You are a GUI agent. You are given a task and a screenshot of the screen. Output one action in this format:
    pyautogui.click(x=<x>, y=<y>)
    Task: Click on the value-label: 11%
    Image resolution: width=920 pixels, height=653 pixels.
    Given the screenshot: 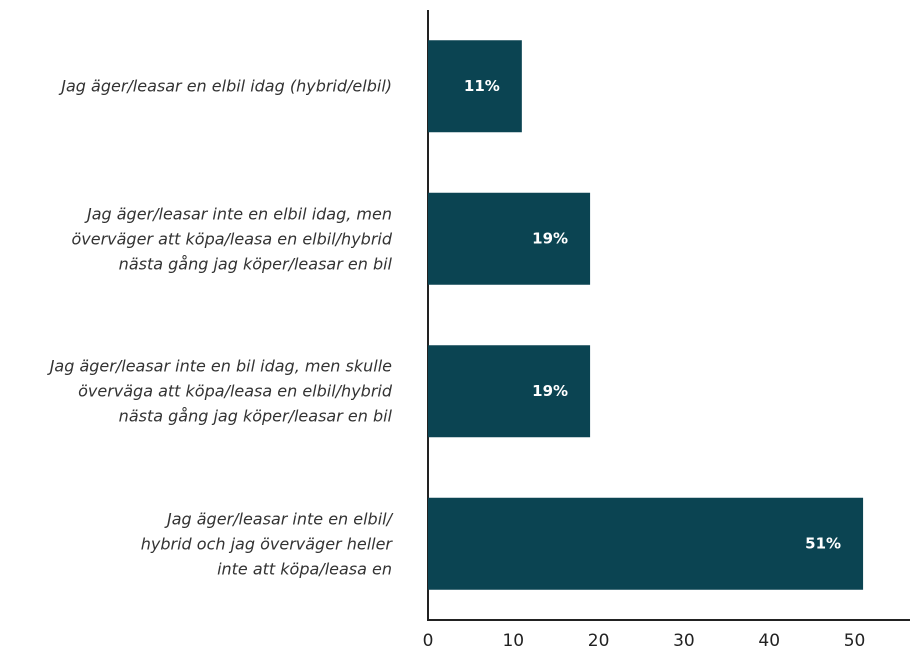 What is the action you would take?
    pyautogui.click(x=482, y=86)
    